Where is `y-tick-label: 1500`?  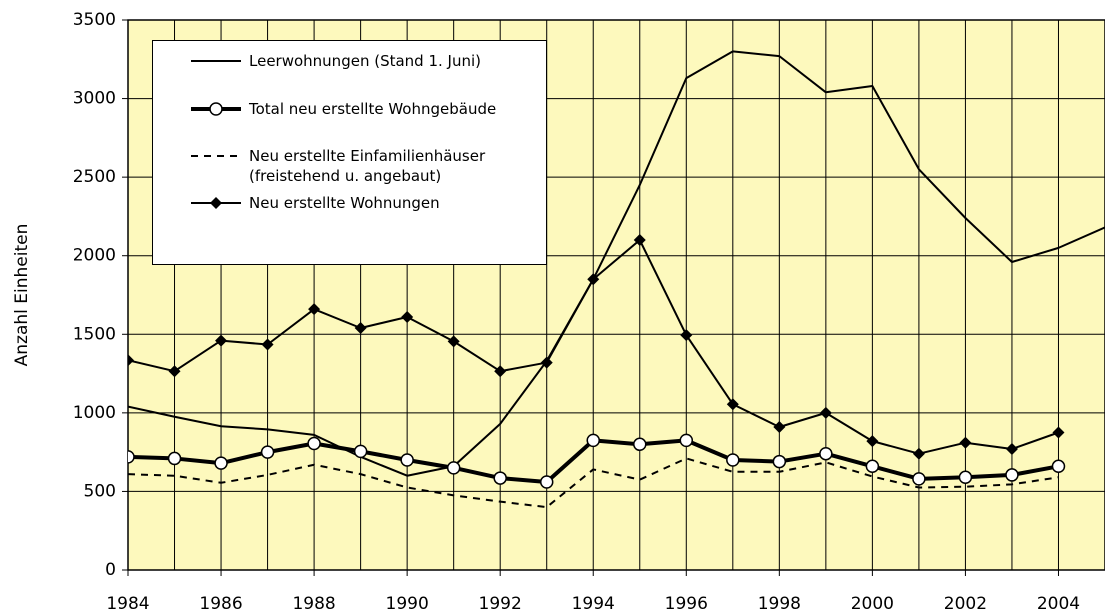
y-tick-label: 1500 is located at coordinates (94, 334).